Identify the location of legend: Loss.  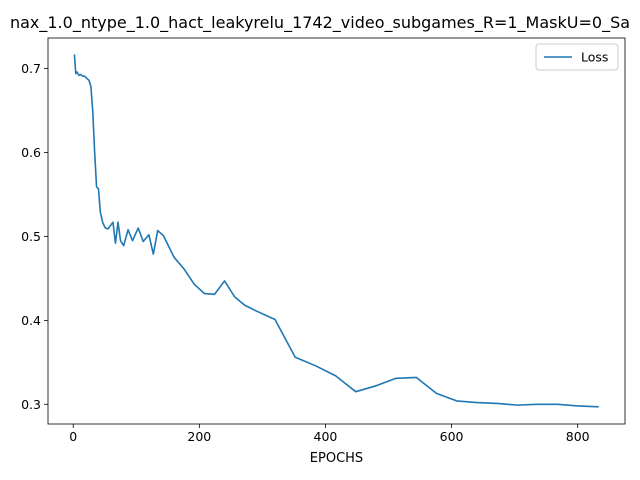
(577, 57).